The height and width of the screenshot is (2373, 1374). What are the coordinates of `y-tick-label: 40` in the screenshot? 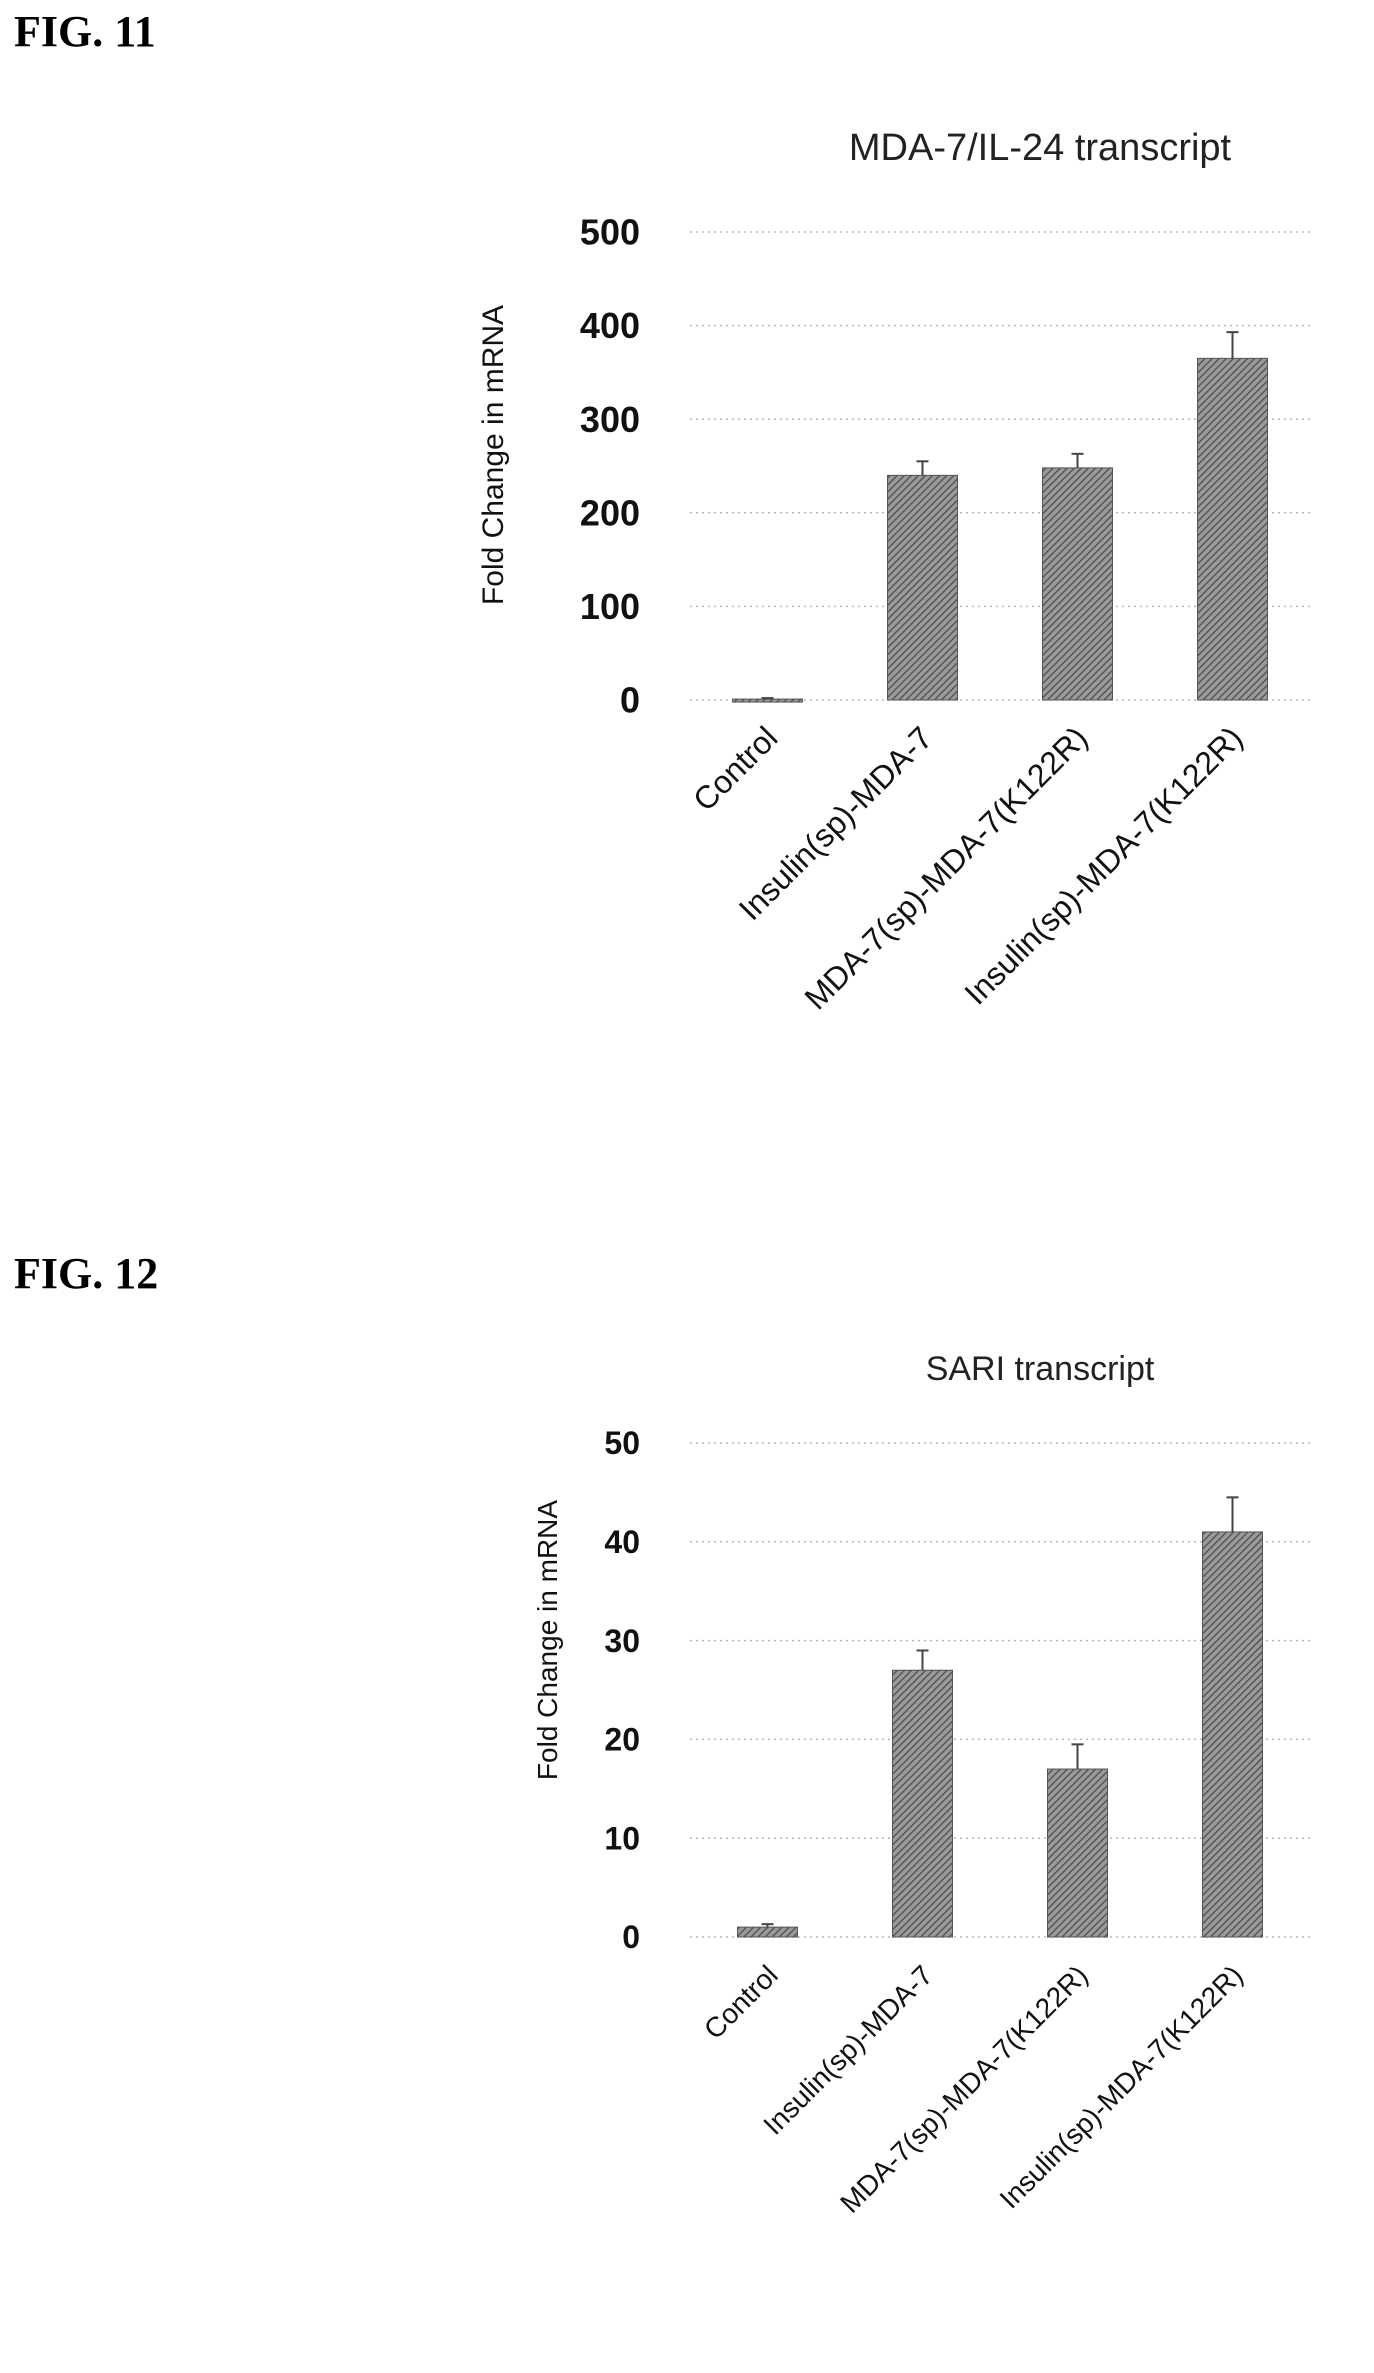 It's located at (622, 1542).